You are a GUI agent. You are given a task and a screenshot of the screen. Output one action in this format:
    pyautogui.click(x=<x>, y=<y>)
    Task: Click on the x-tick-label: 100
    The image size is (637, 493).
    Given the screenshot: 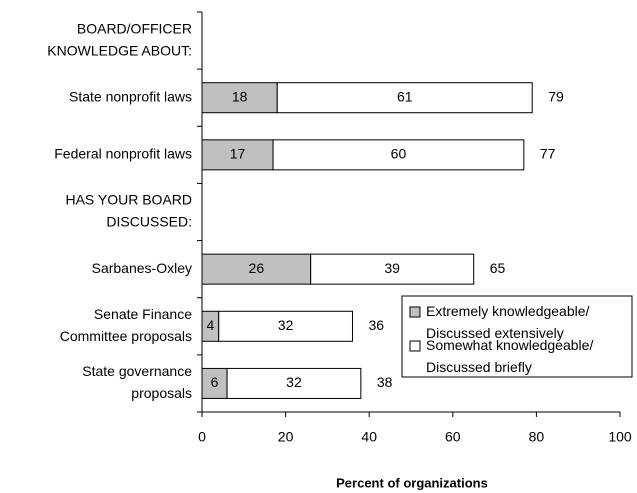 What is the action you would take?
    pyautogui.click(x=620, y=437)
    